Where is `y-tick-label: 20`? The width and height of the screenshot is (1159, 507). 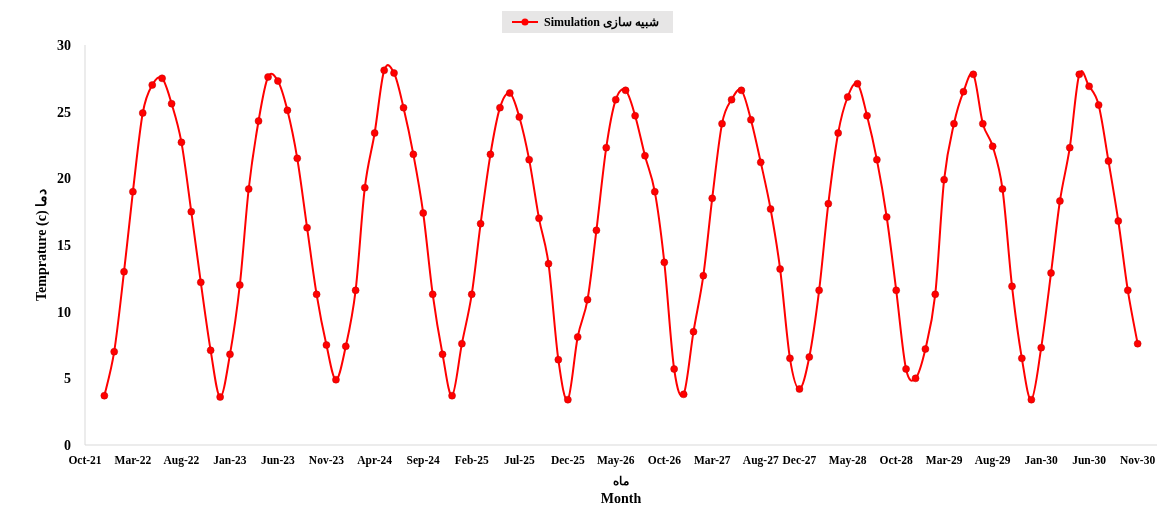
y-tick-label: 20 is located at coordinates (64, 179).